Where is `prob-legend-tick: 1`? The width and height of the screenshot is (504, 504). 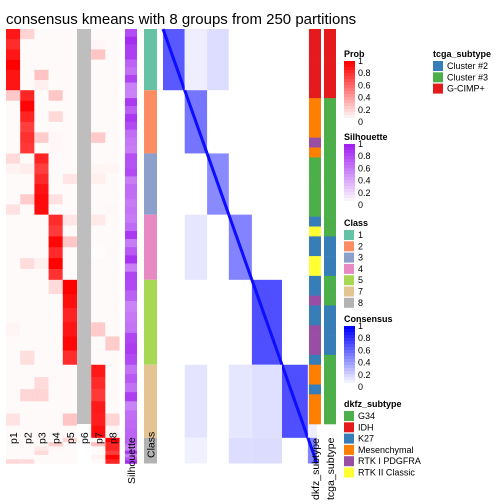 prob-legend-tick: 1 is located at coordinates (360, 61).